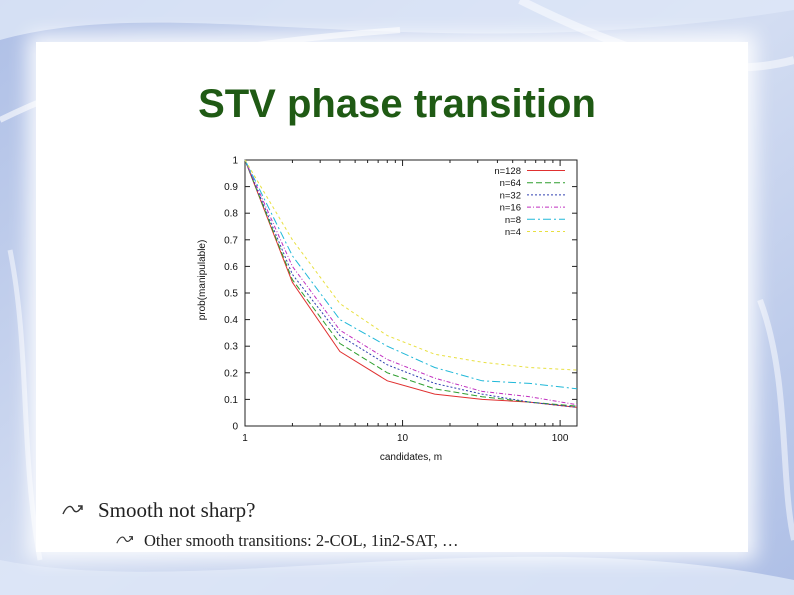  I want to click on y-tick-label: 0.6, so click(231, 267).